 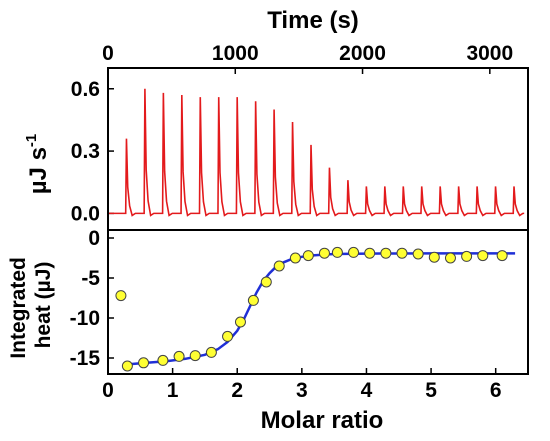 I want to click on bottom-x-tick-label: 3, so click(x=302, y=390).